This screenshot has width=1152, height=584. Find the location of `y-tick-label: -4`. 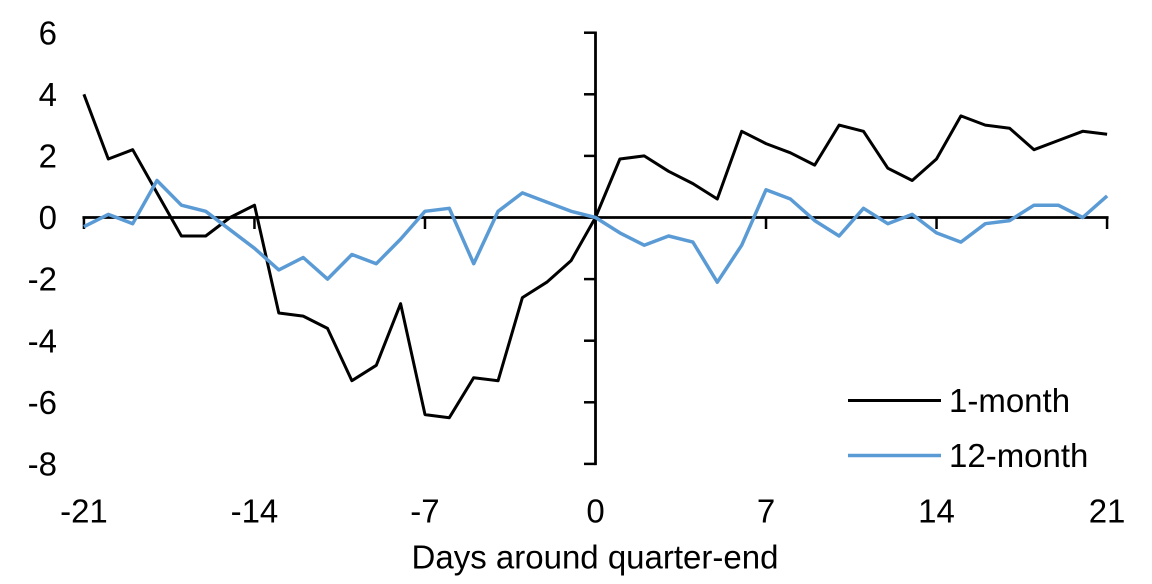

y-tick-label: -4 is located at coordinates (42, 340).